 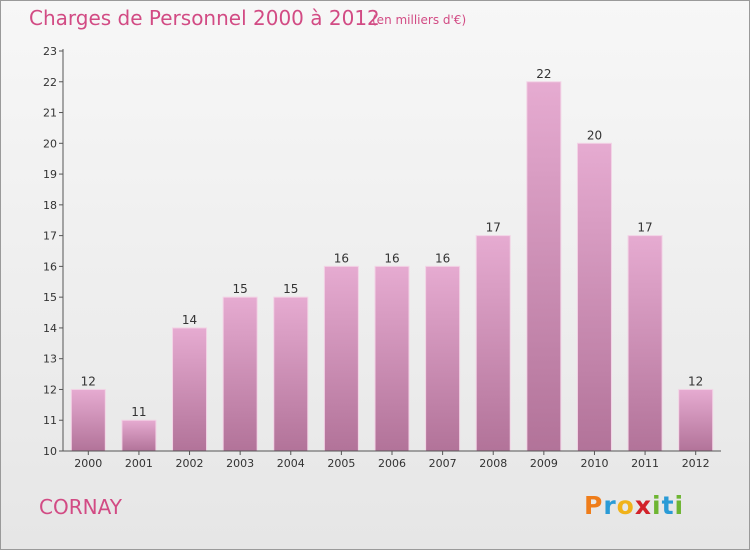 What do you see at coordinates (625, 505) in the screenshot?
I see `logo-letter: o` at bounding box center [625, 505].